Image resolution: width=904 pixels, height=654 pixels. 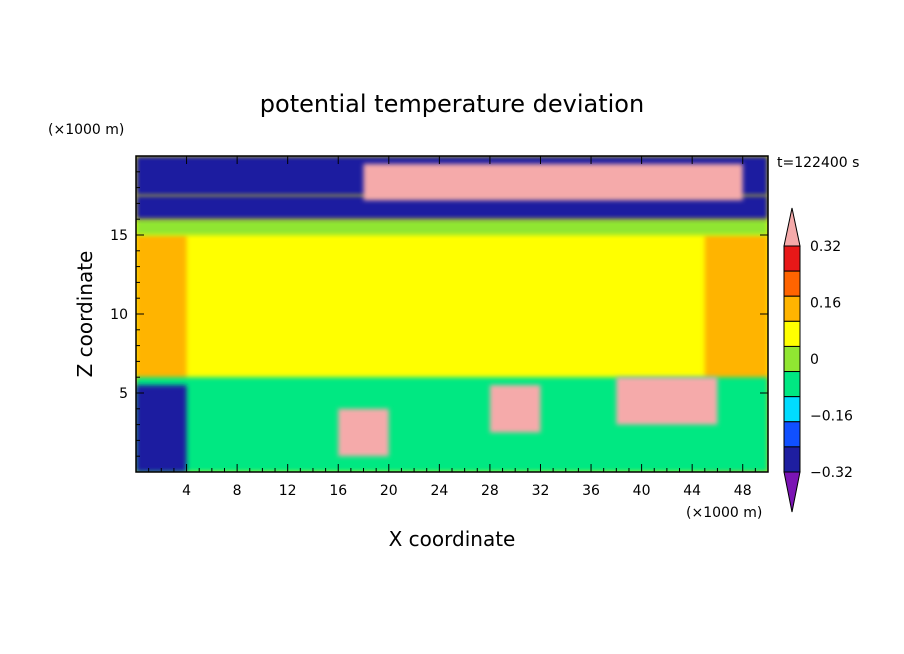 What do you see at coordinates (831, 417) in the screenshot?
I see `colorbar-tick-label: −0.16` at bounding box center [831, 417].